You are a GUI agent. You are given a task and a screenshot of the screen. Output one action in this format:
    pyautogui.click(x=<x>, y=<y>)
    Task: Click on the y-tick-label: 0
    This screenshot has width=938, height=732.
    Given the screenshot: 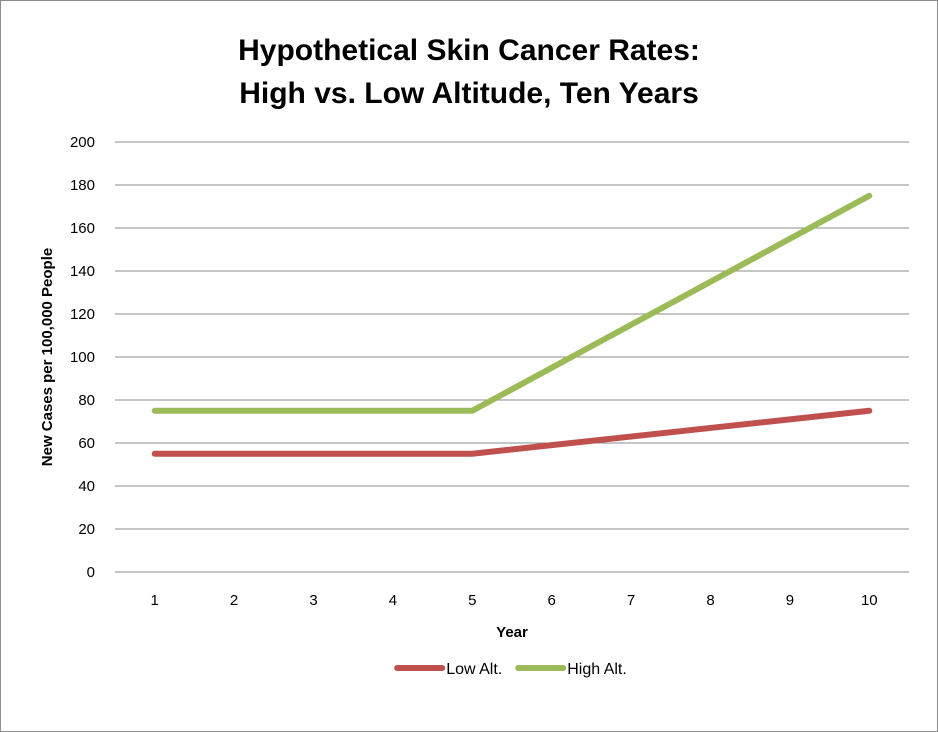 What is the action you would take?
    pyautogui.click(x=91, y=572)
    